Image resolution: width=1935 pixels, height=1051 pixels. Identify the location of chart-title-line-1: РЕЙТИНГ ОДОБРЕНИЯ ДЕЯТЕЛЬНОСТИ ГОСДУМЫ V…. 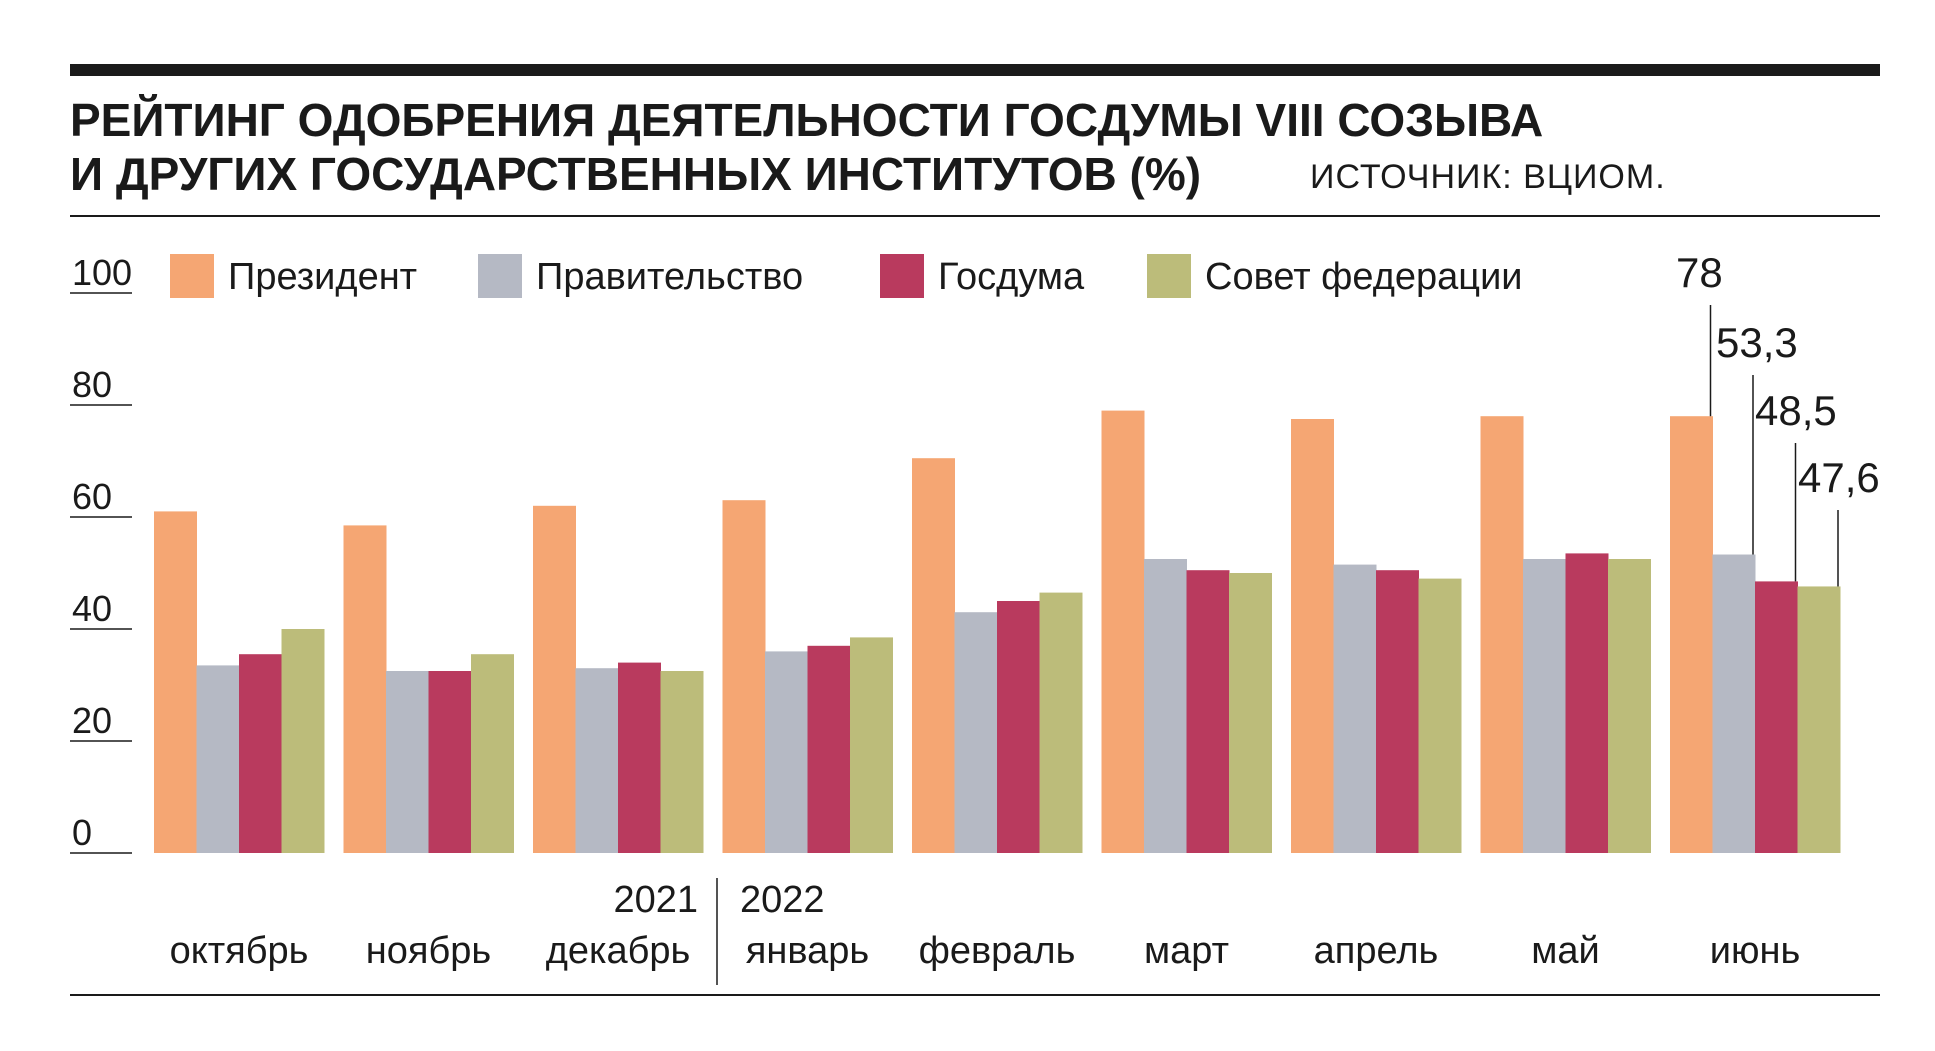
(806, 120).